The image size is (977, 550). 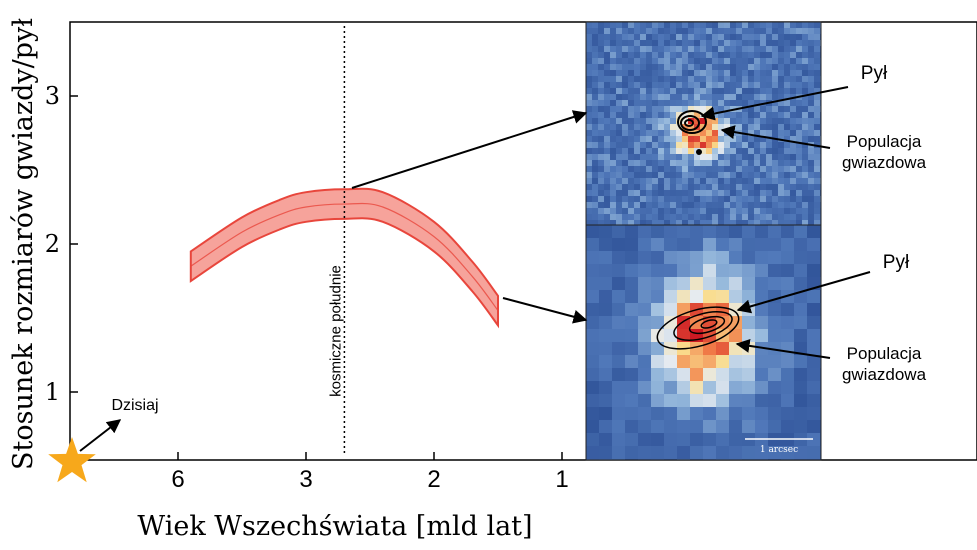 What do you see at coordinates (72, 460) in the screenshot?
I see `today-star-icon` at bounding box center [72, 460].